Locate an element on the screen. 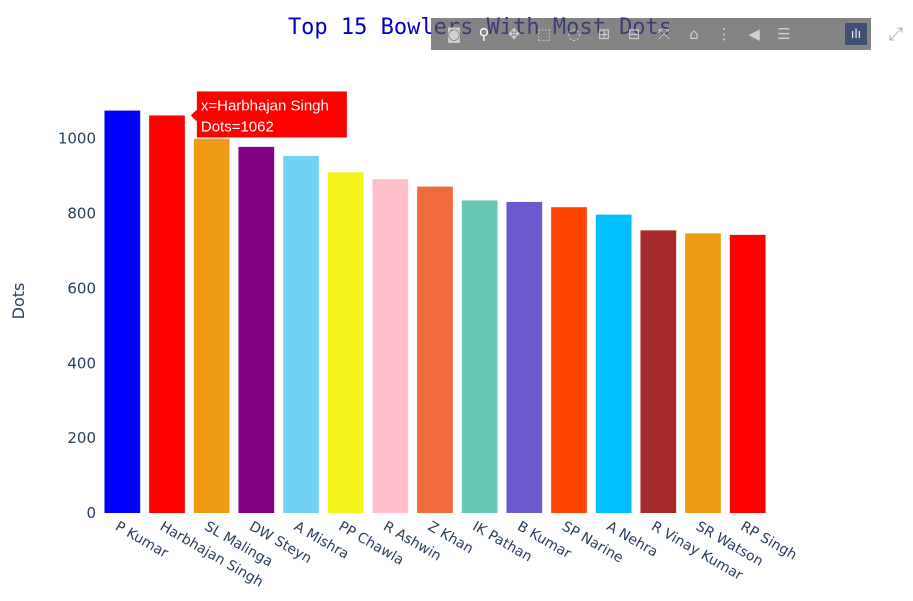  expand-icon: ⤢ is located at coordinates (896, 34).